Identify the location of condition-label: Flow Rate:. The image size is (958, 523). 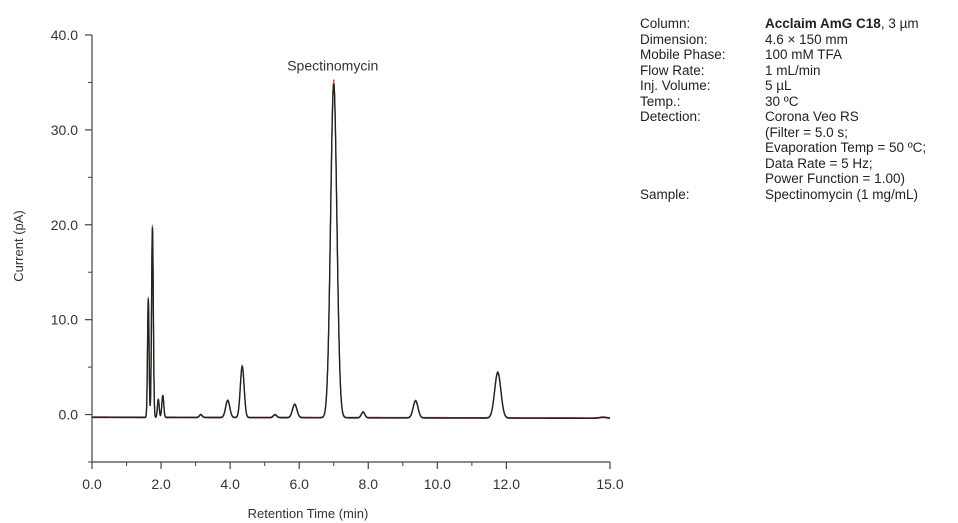
(672, 70).